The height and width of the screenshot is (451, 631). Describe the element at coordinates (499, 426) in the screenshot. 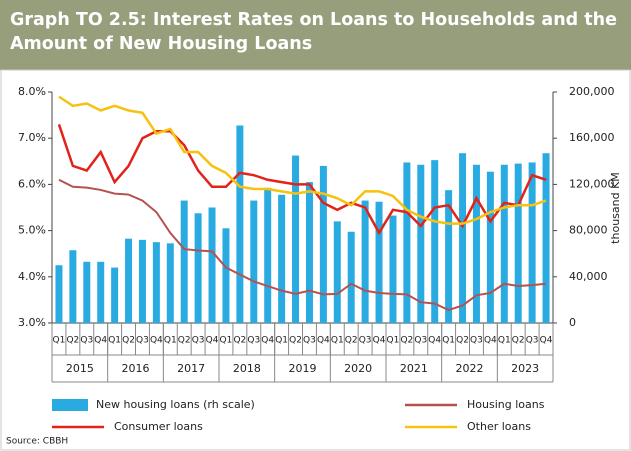

I see `legend-label: Other loans` at that location.